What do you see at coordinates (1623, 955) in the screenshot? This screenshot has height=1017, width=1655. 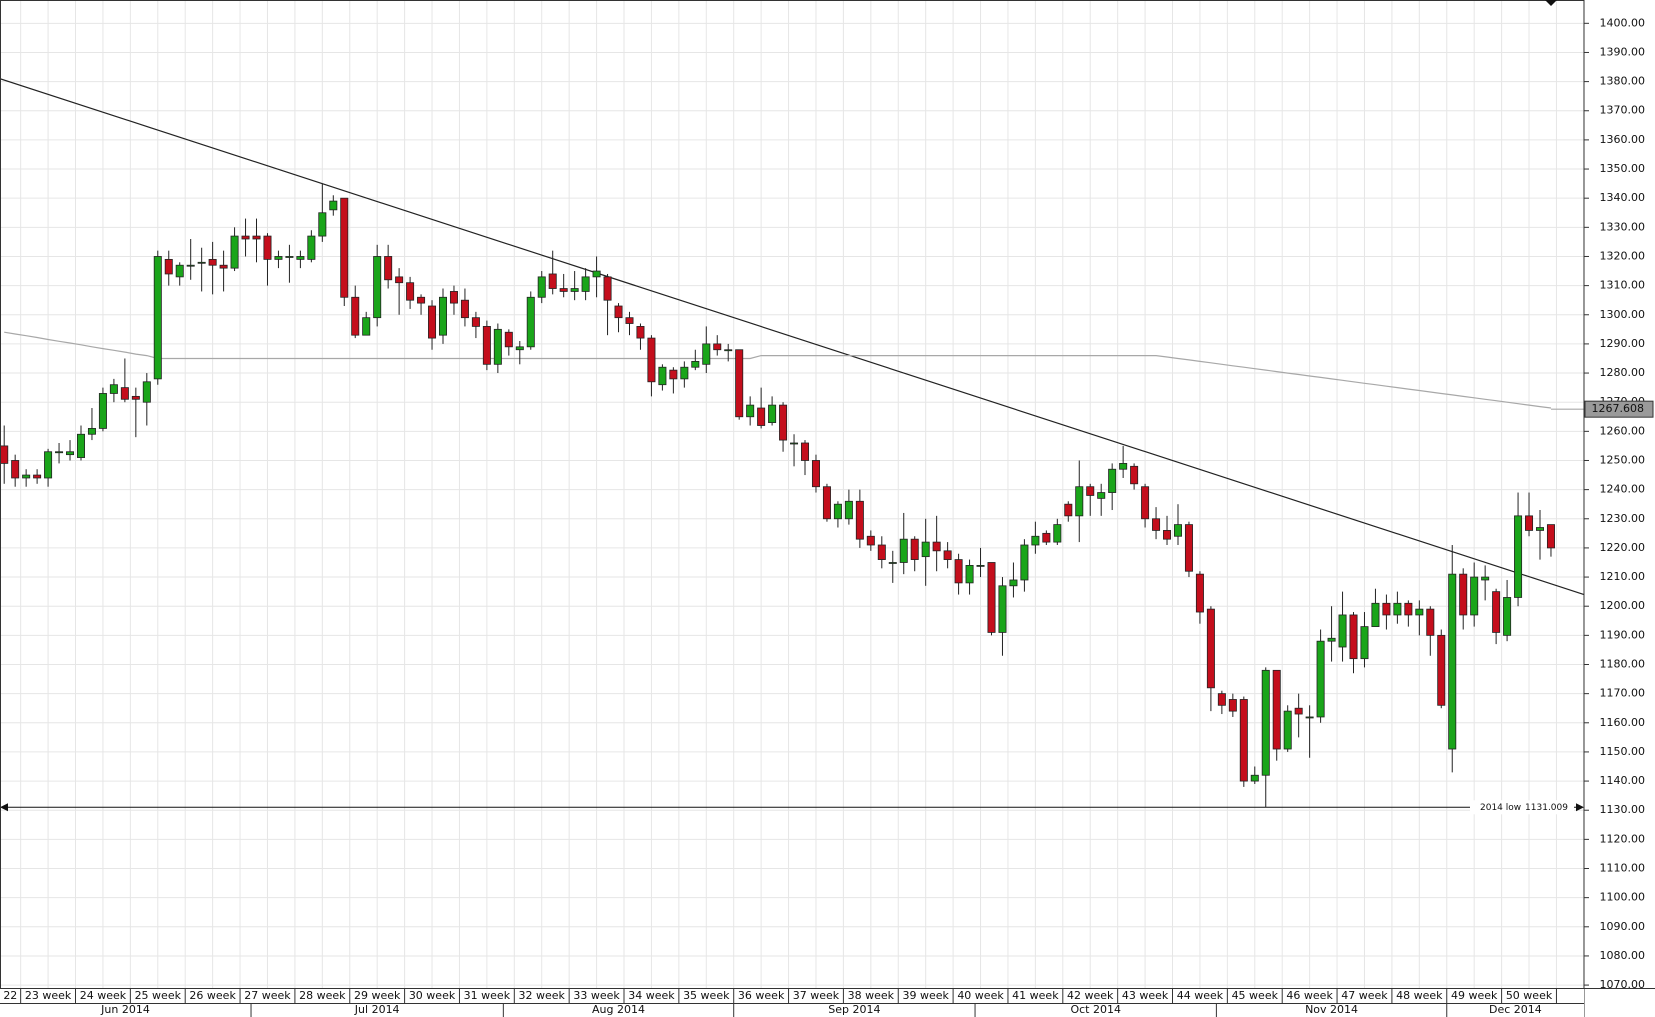 I see `y-tick-label: 1080.00` at bounding box center [1623, 955].